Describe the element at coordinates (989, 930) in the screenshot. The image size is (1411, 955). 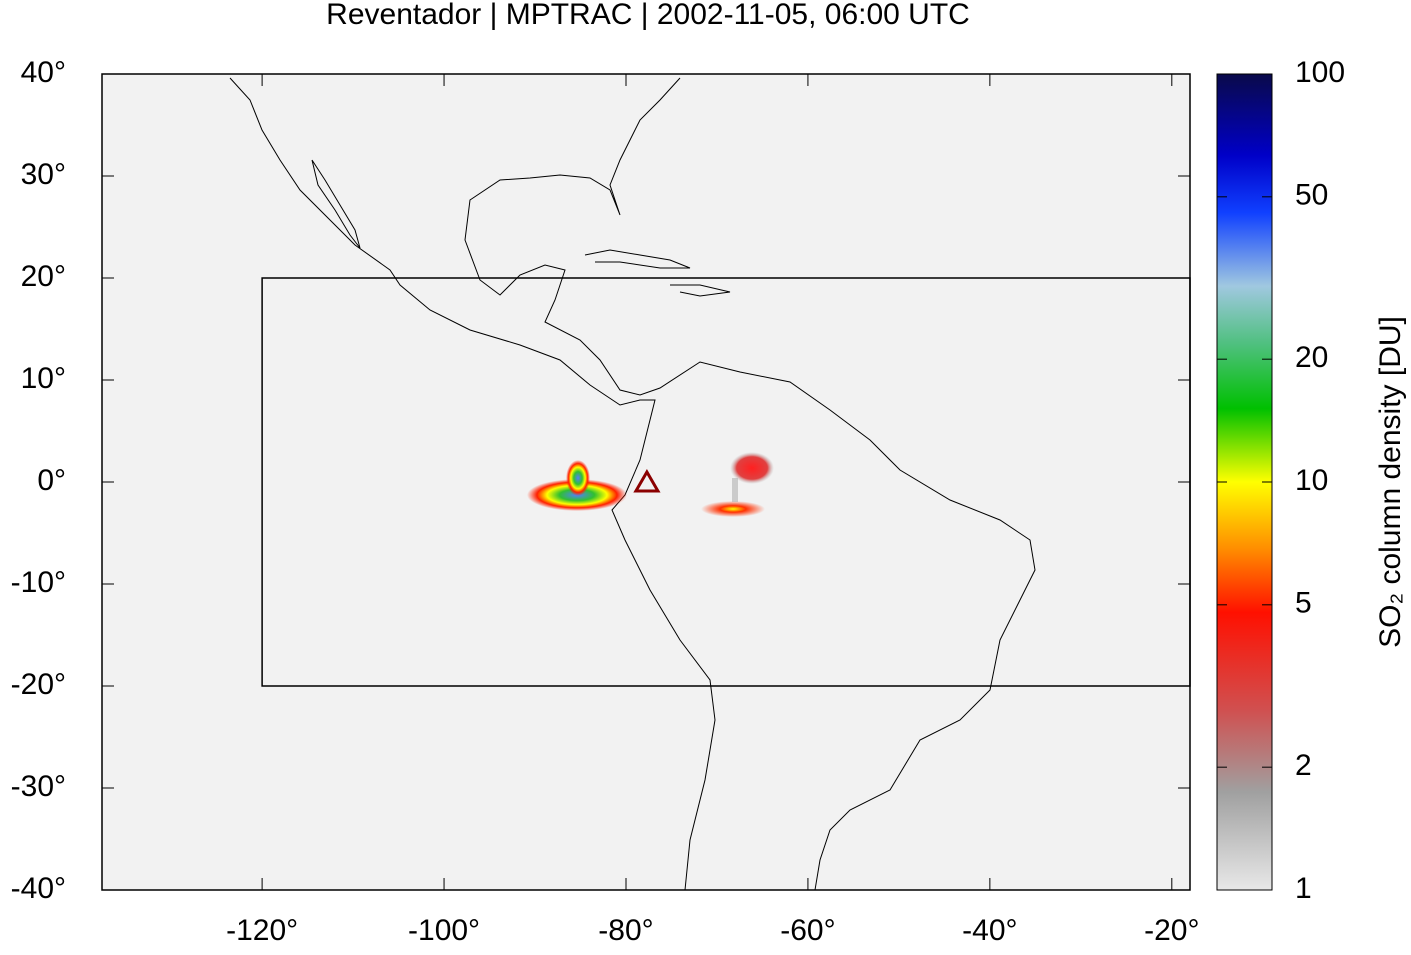
I see `x-tick-label: -40°` at that location.